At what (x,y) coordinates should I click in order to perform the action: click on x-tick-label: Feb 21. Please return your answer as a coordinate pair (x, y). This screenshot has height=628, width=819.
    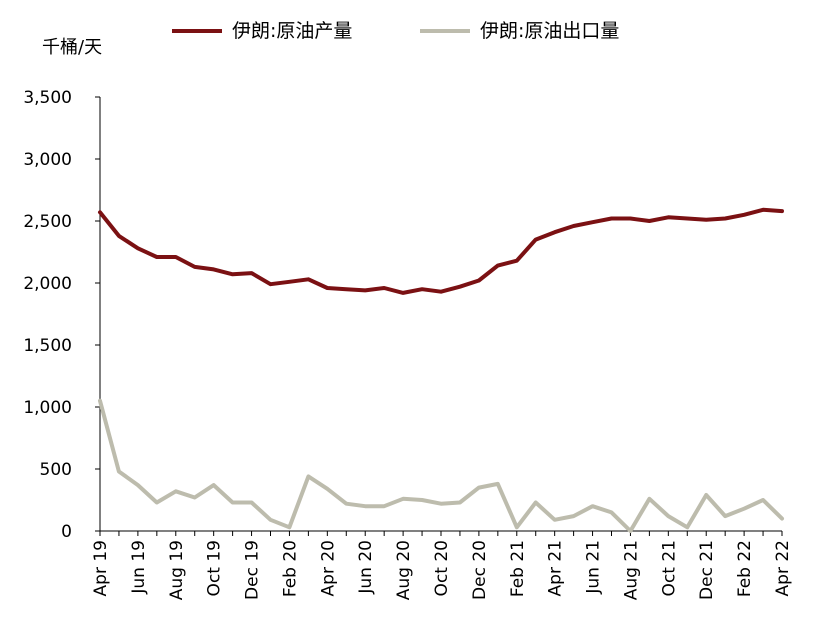
    Looking at the image, I should click on (518, 568).